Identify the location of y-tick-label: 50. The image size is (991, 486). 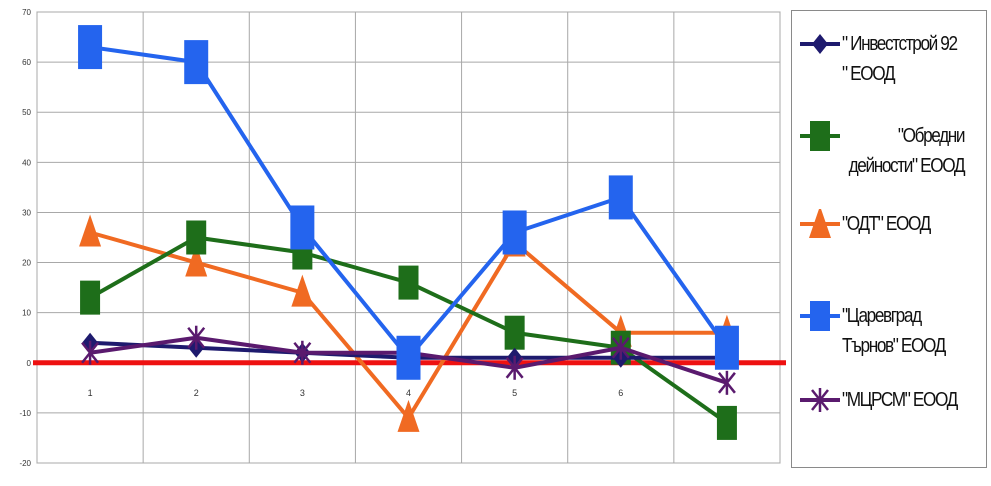
(26, 112).